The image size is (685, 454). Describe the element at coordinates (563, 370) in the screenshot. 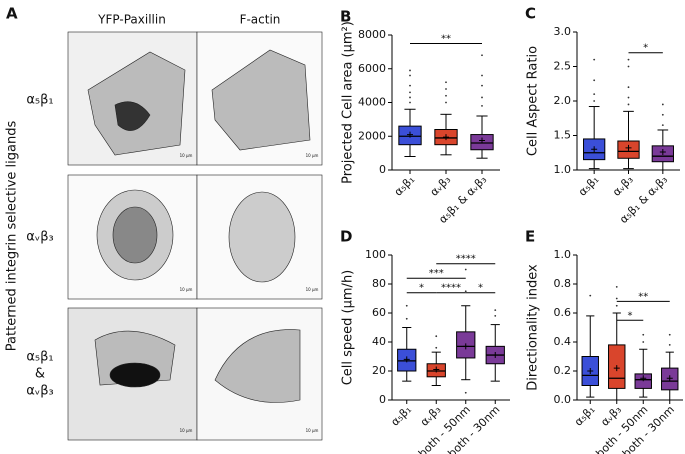

I see `y-tick-label: 0.2` at that location.